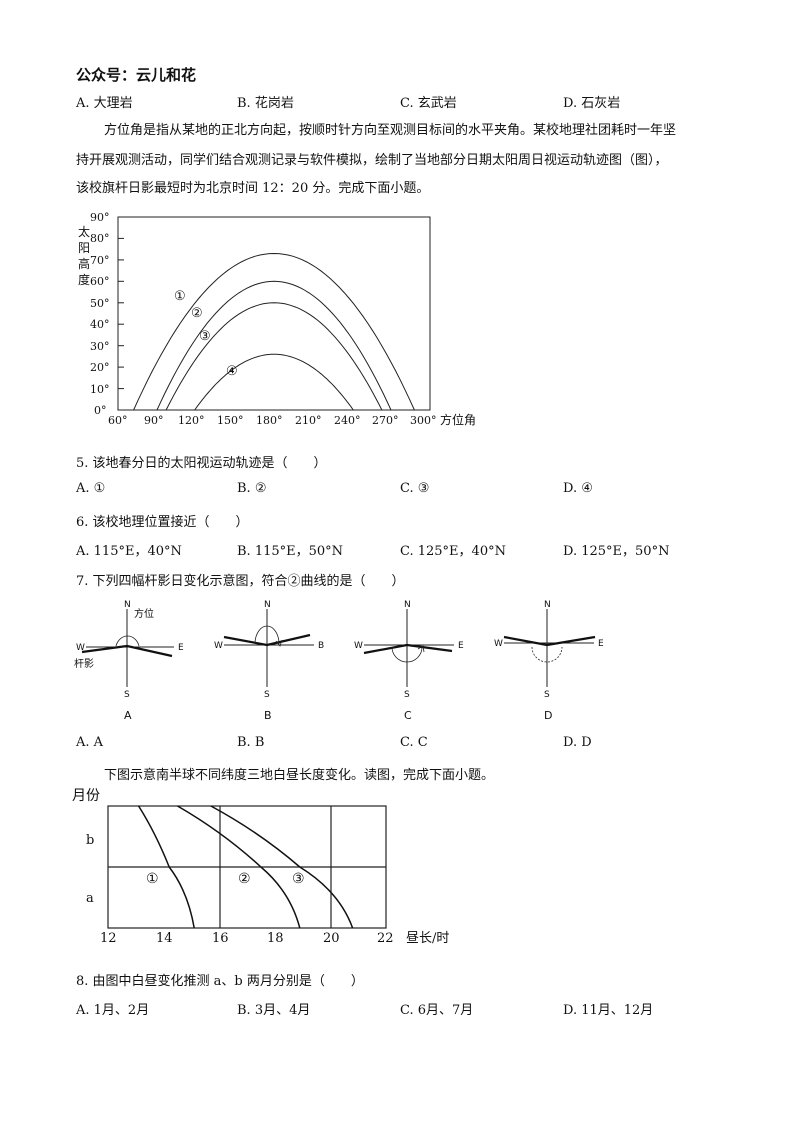 The width and height of the screenshot is (800, 1132). I want to click on q4-option-a: A. 大理岩, so click(104, 103).